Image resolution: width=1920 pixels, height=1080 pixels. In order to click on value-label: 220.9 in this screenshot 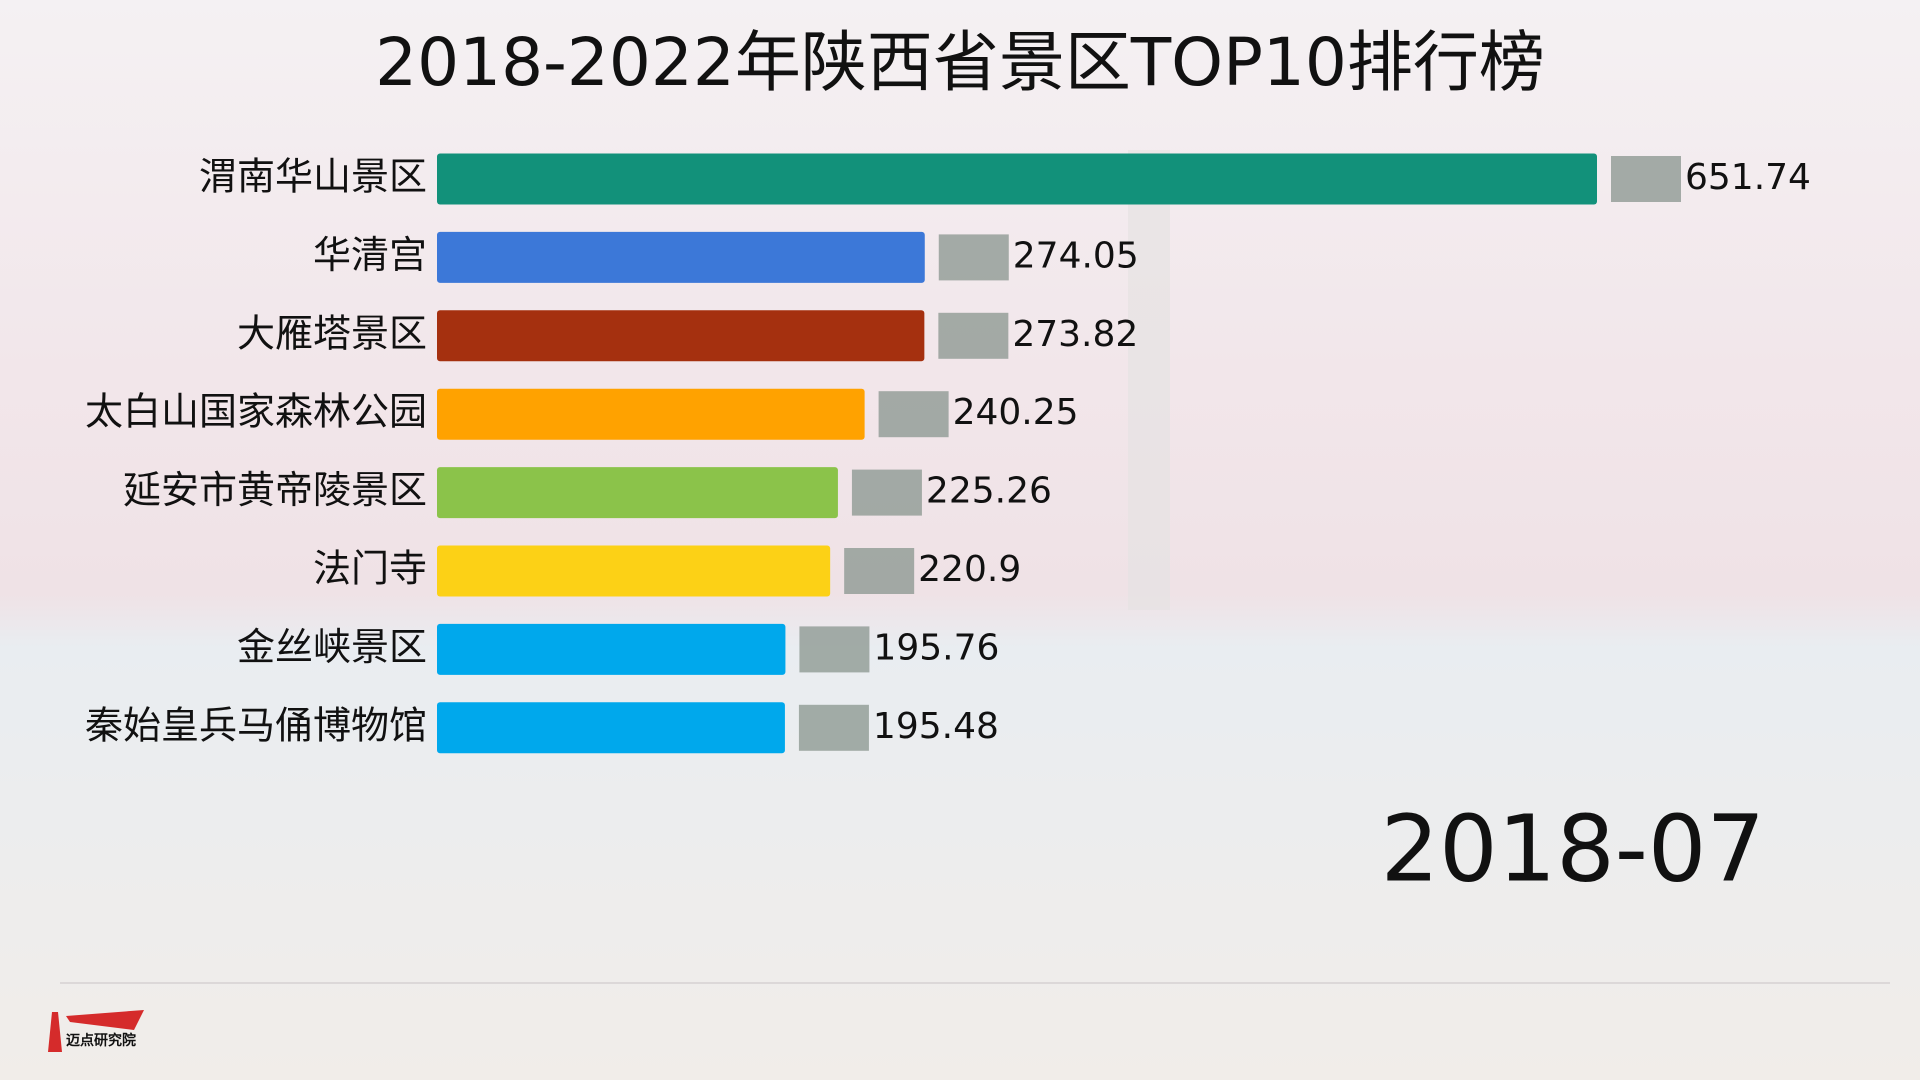, I will do `click(969, 569)`.